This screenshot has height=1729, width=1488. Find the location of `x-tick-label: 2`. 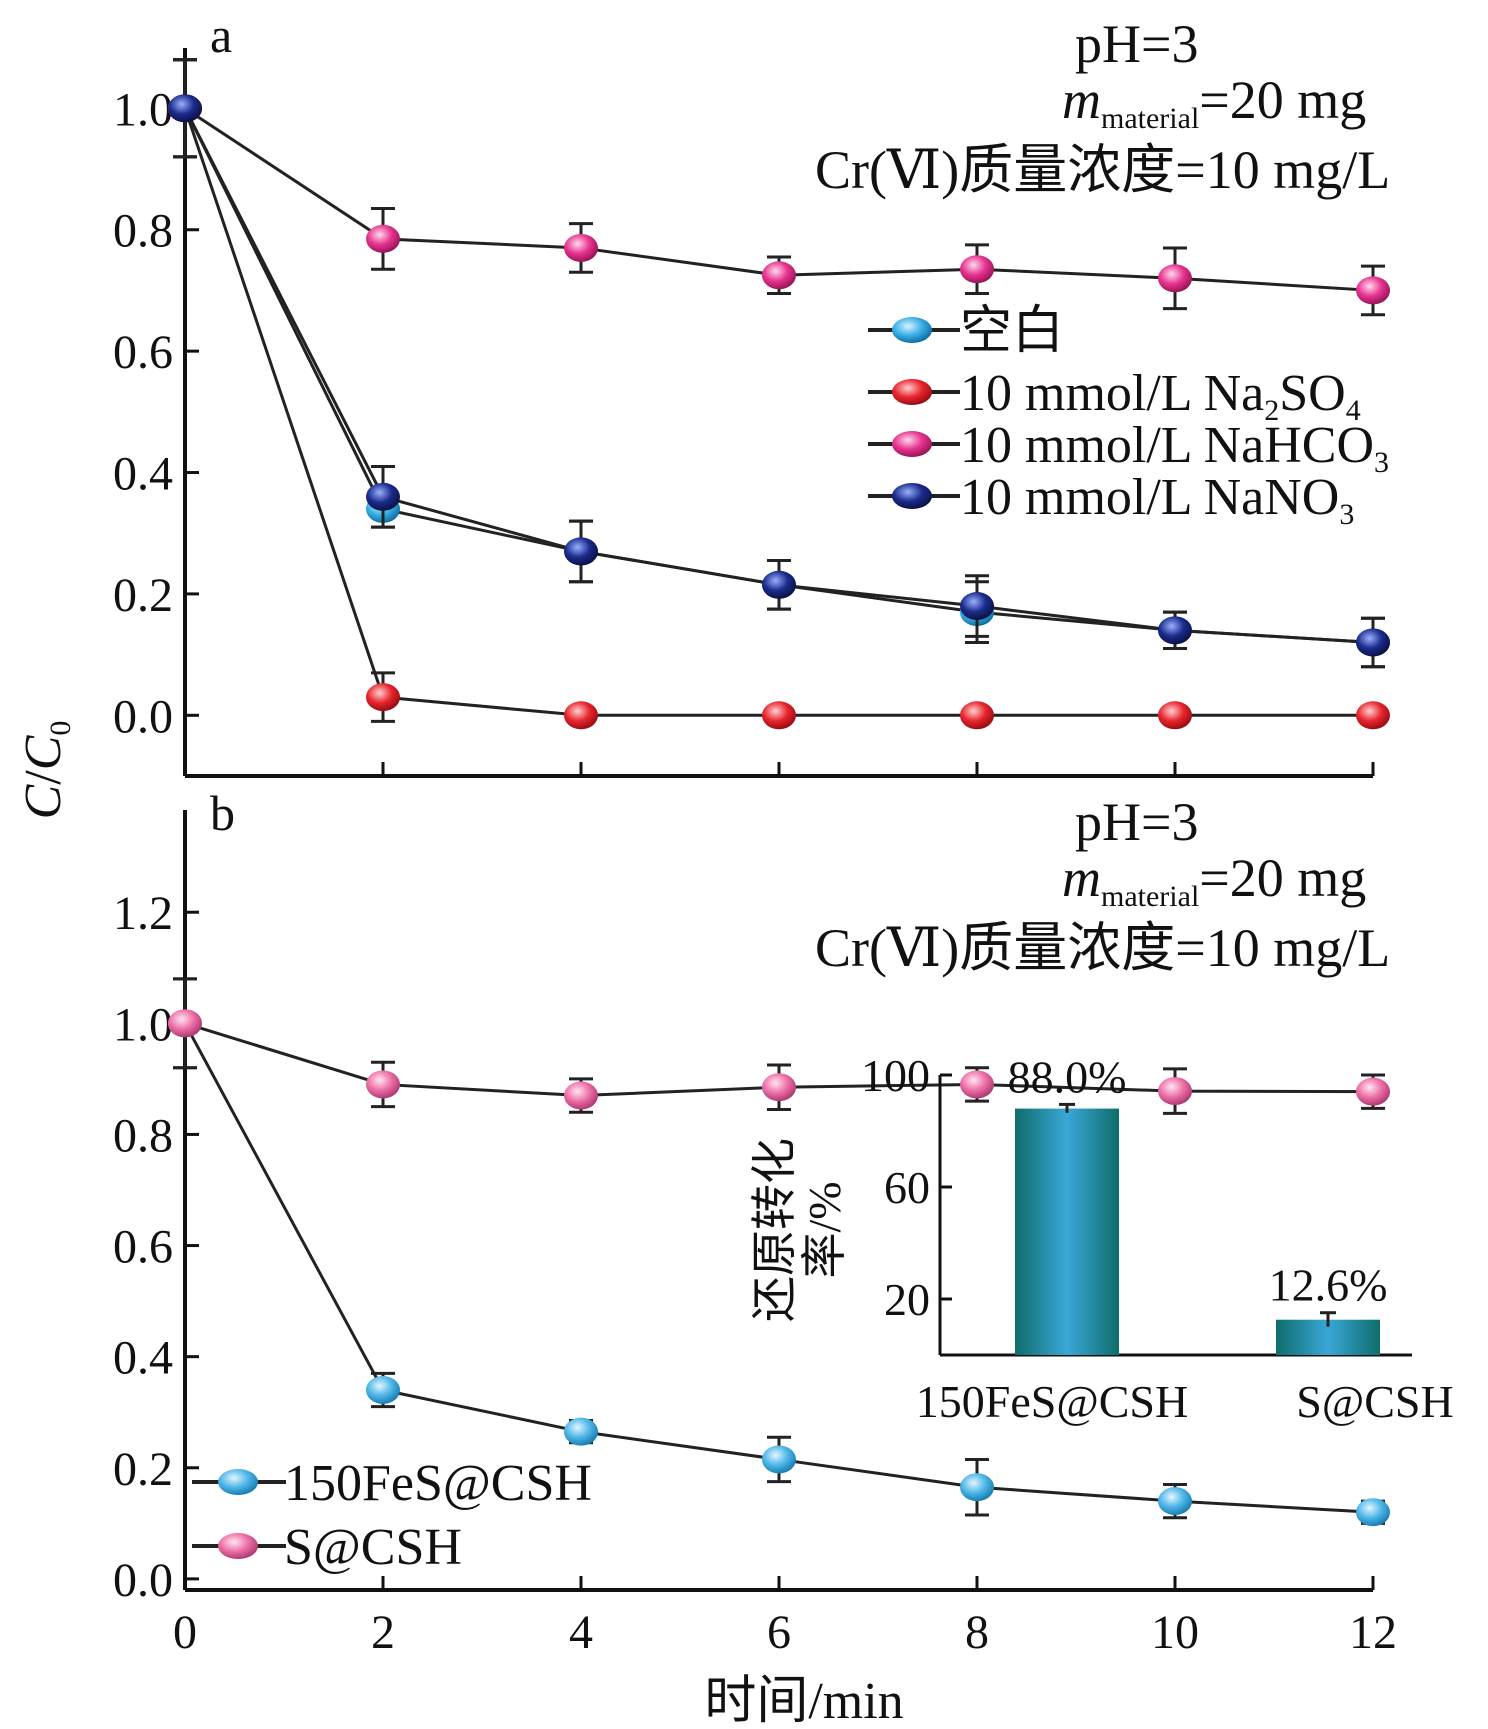

x-tick-label: 2 is located at coordinates (383, 1632).